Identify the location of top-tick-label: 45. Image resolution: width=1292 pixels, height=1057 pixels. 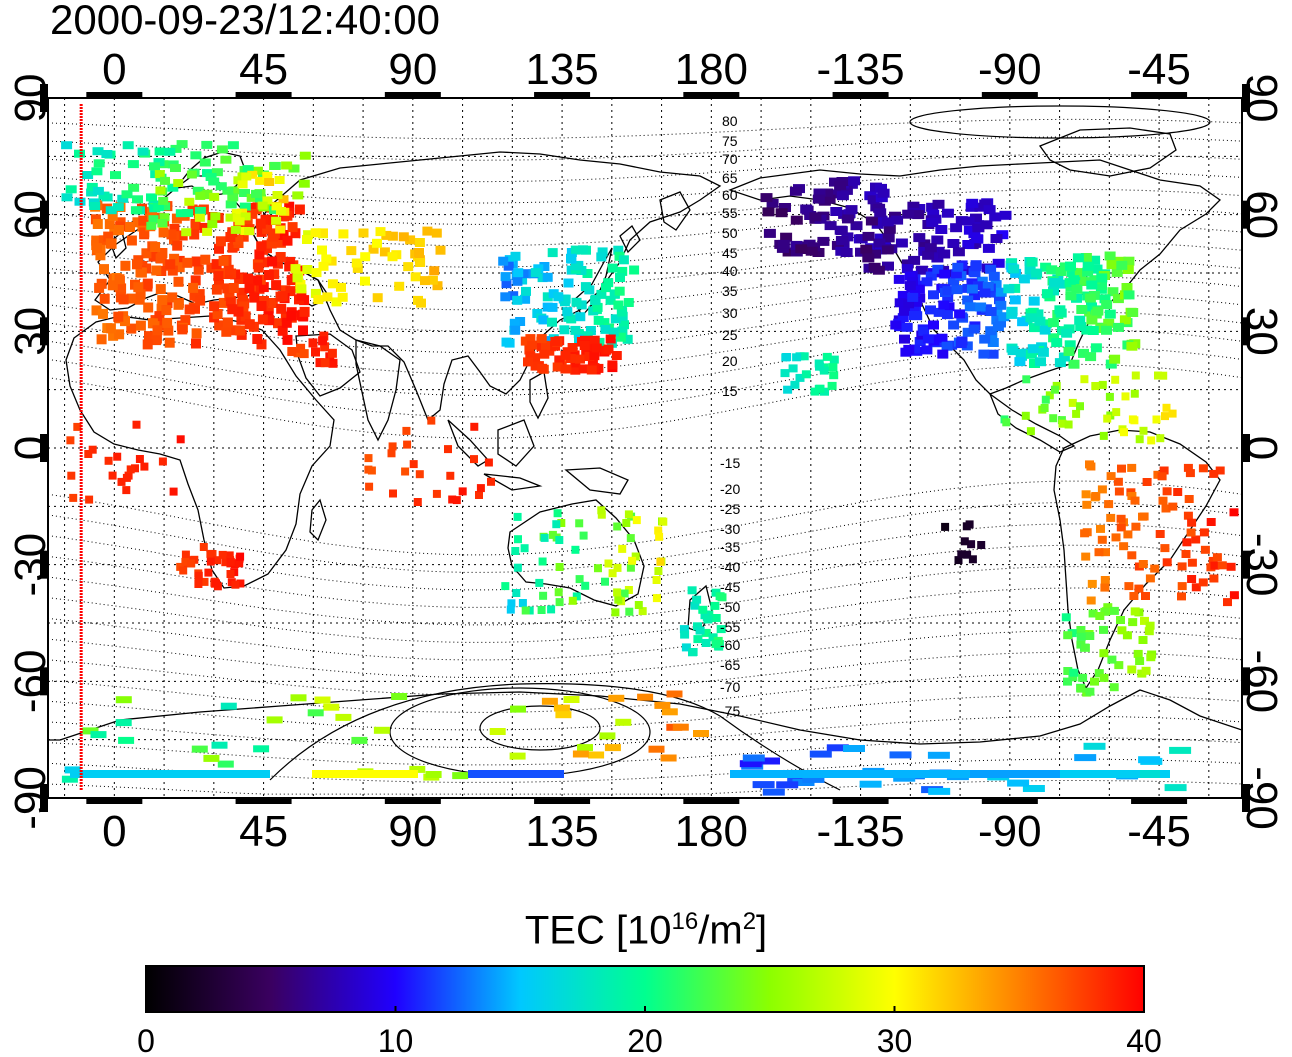
(263, 69).